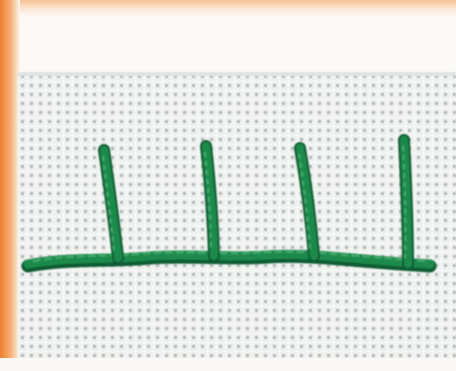 The width and height of the screenshot is (456, 371). I want to click on left-orange-border, so click(10, 185).